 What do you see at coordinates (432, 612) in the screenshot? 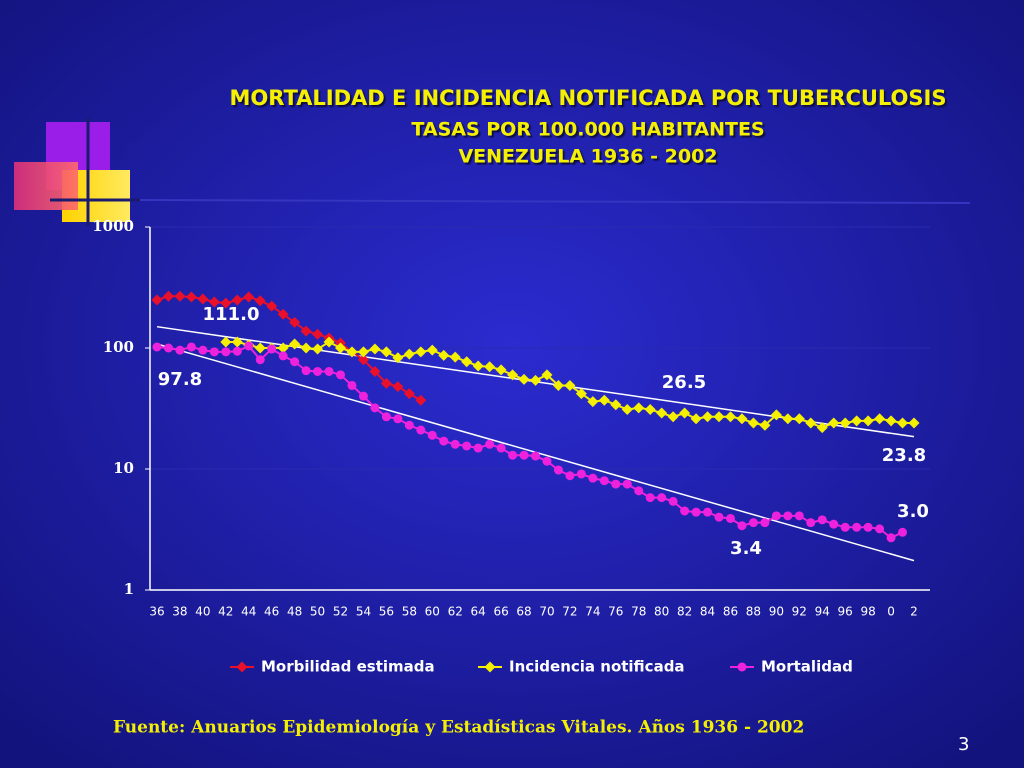
I see `x-tick-label: 60` at bounding box center [432, 612].